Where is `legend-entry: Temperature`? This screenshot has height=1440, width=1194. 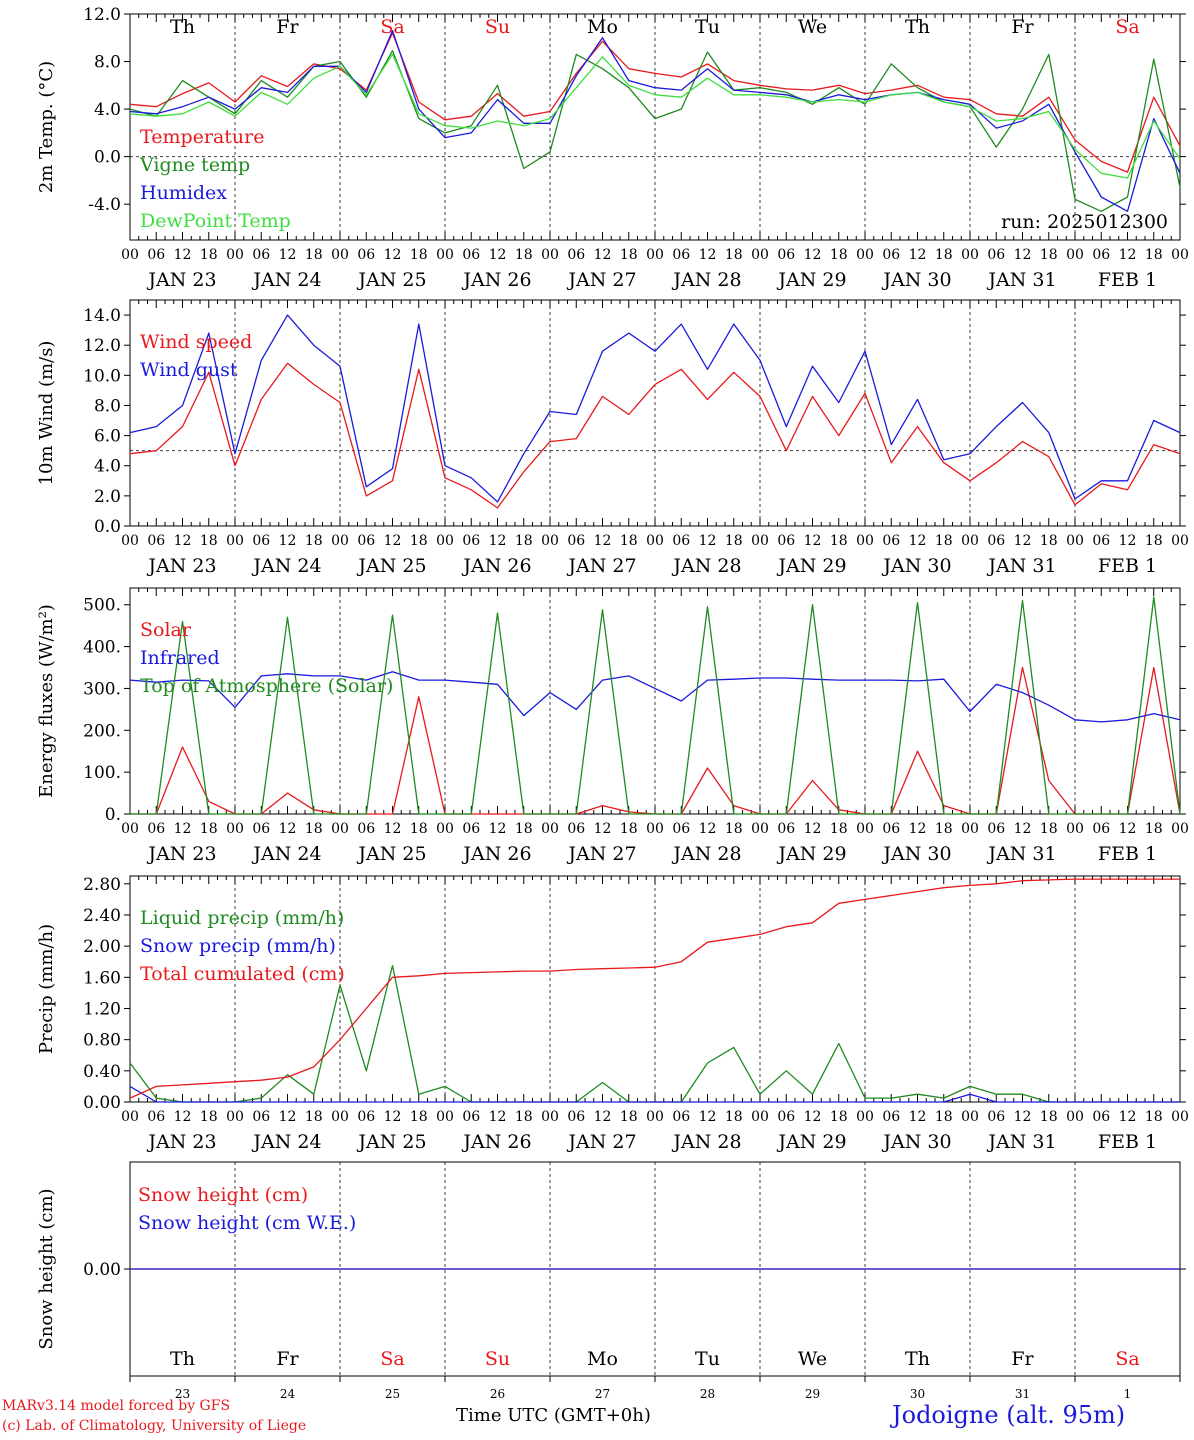 legend-entry: Temperature is located at coordinates (202, 137).